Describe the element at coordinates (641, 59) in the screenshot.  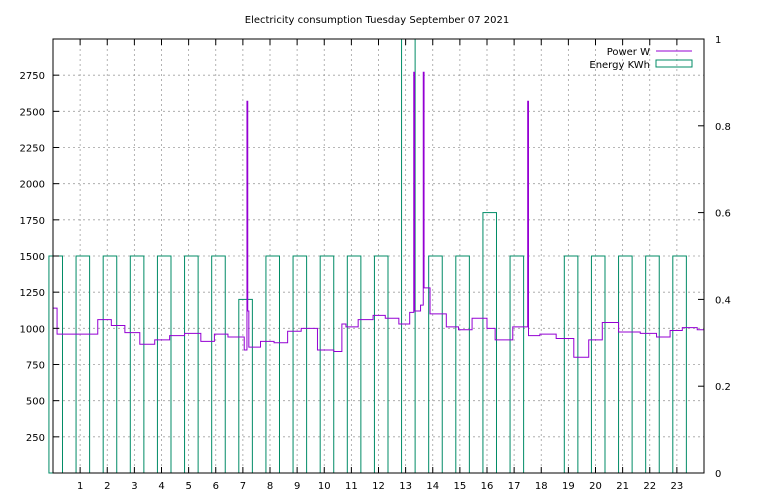
I see `legend: Power W Energy KWh` at that location.